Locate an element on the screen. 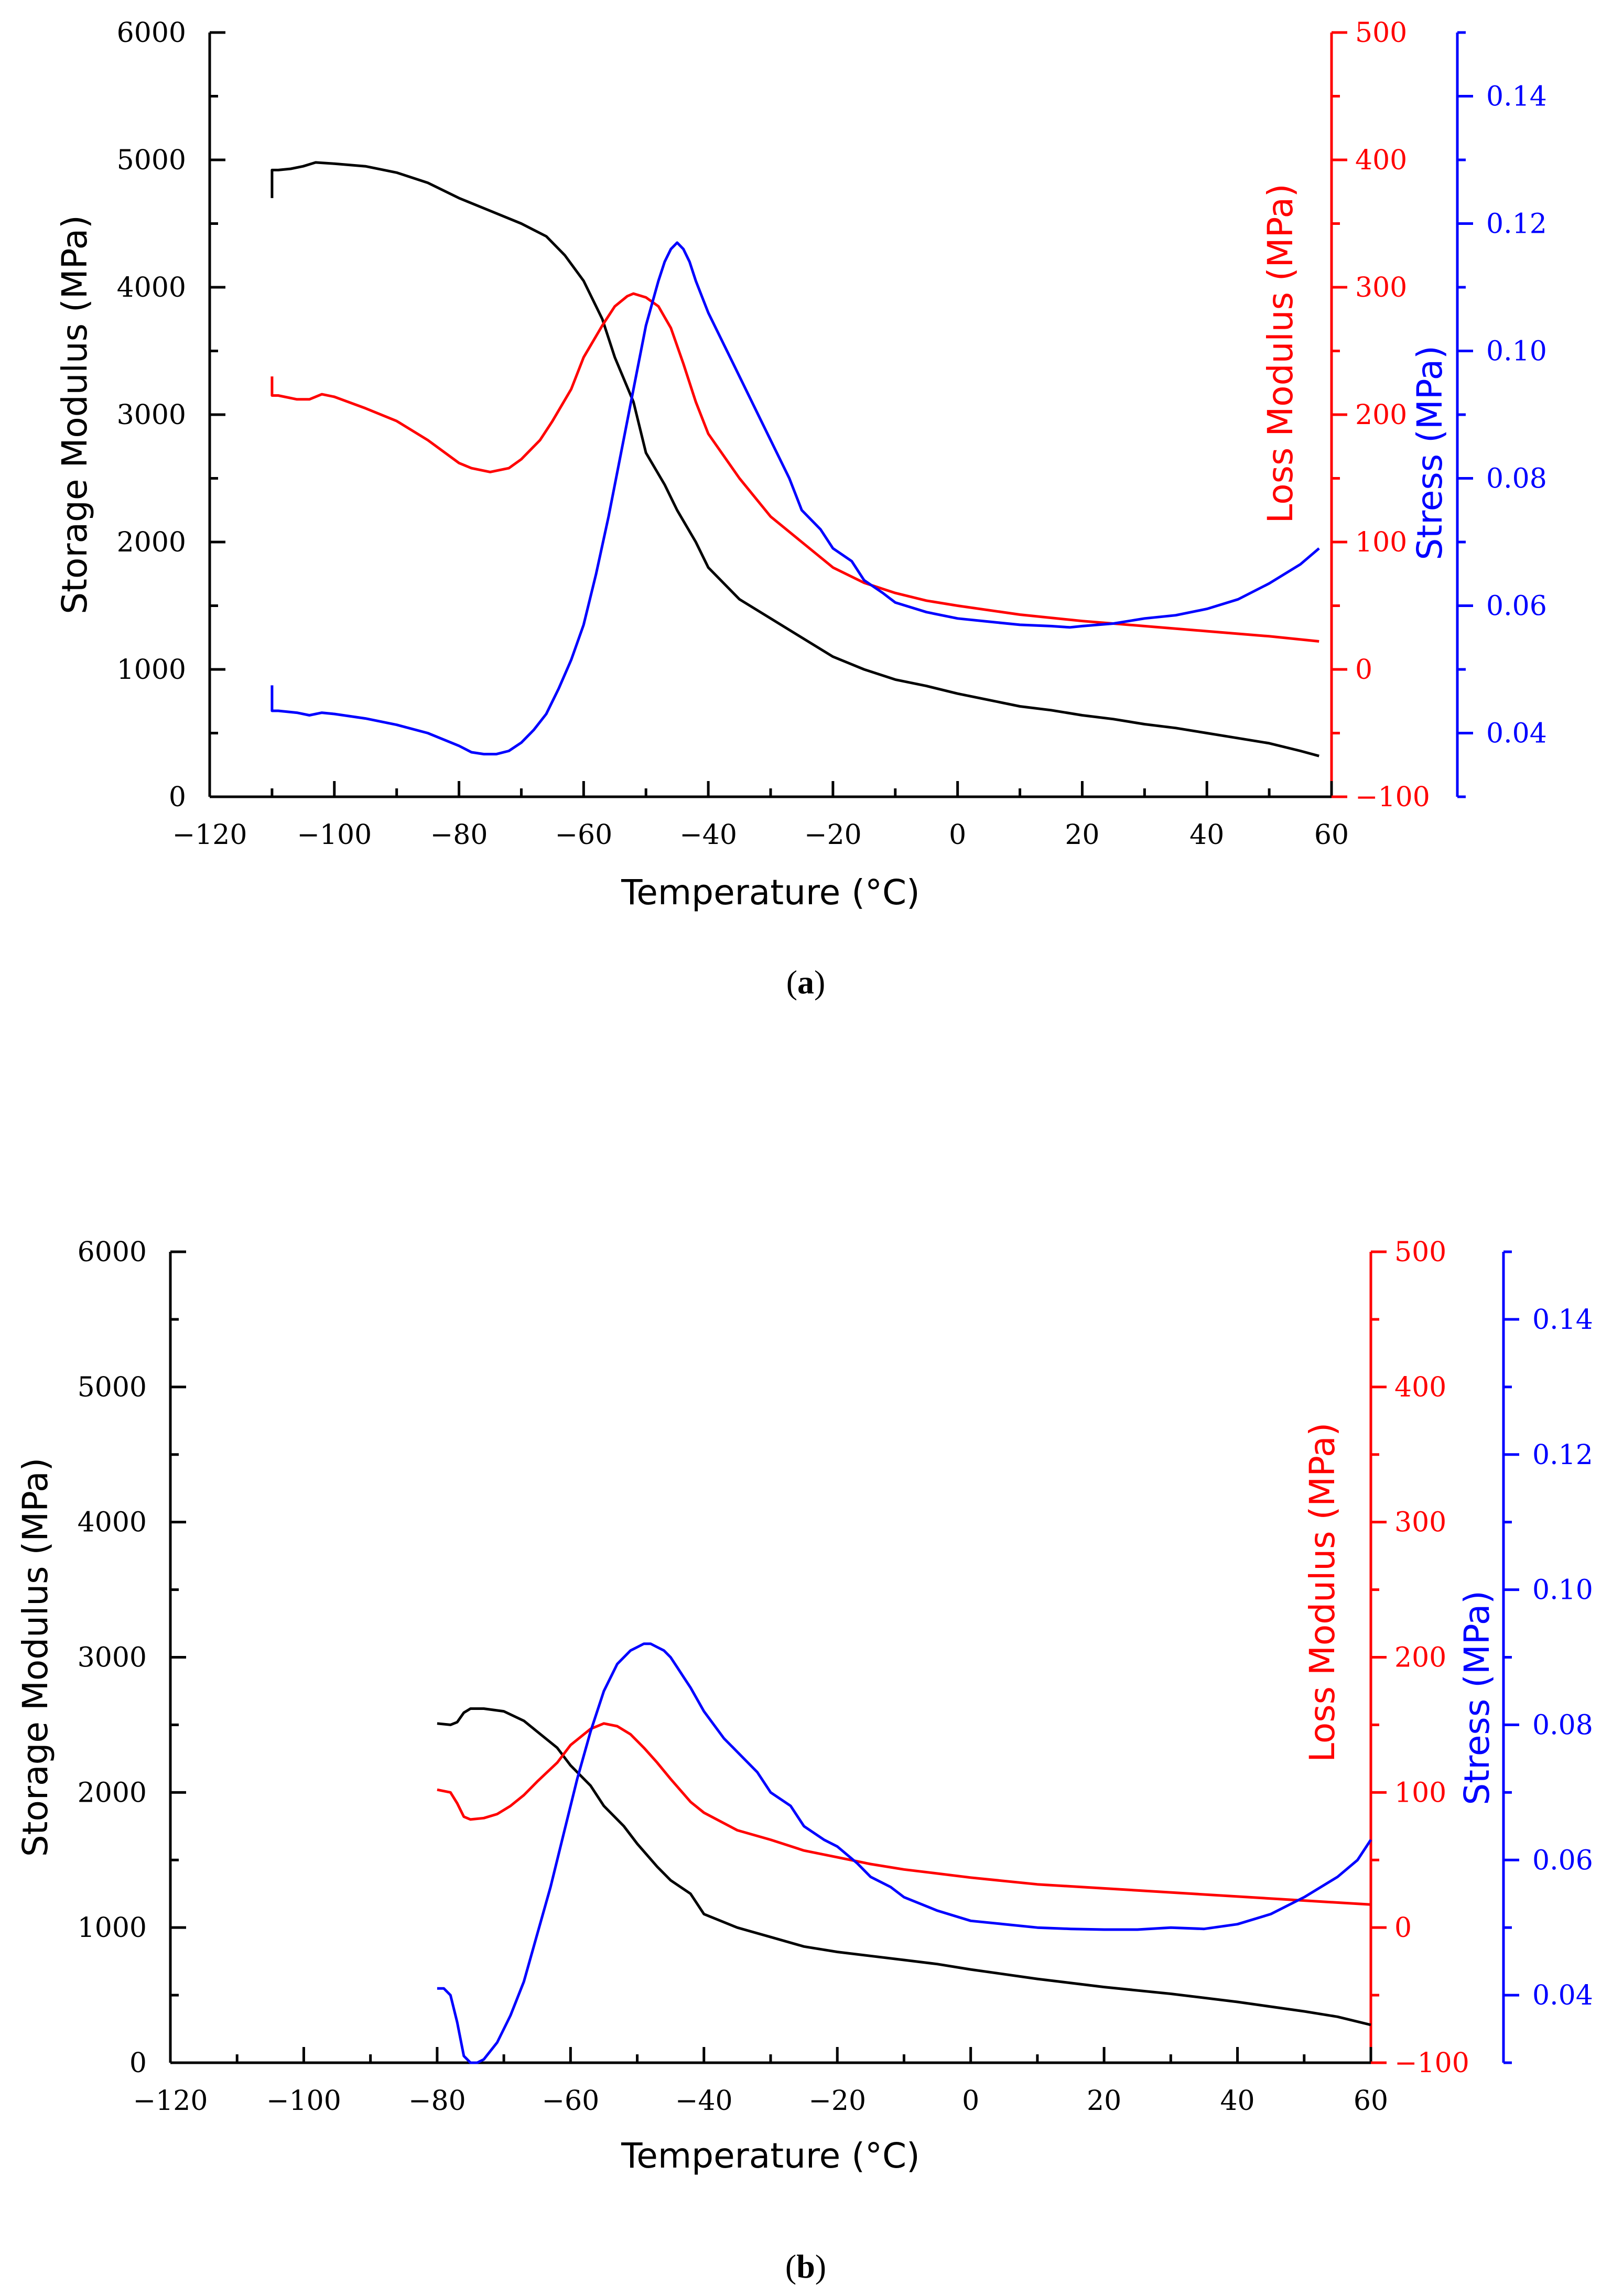  figure-caption: (a) is located at coordinates (806, 982).